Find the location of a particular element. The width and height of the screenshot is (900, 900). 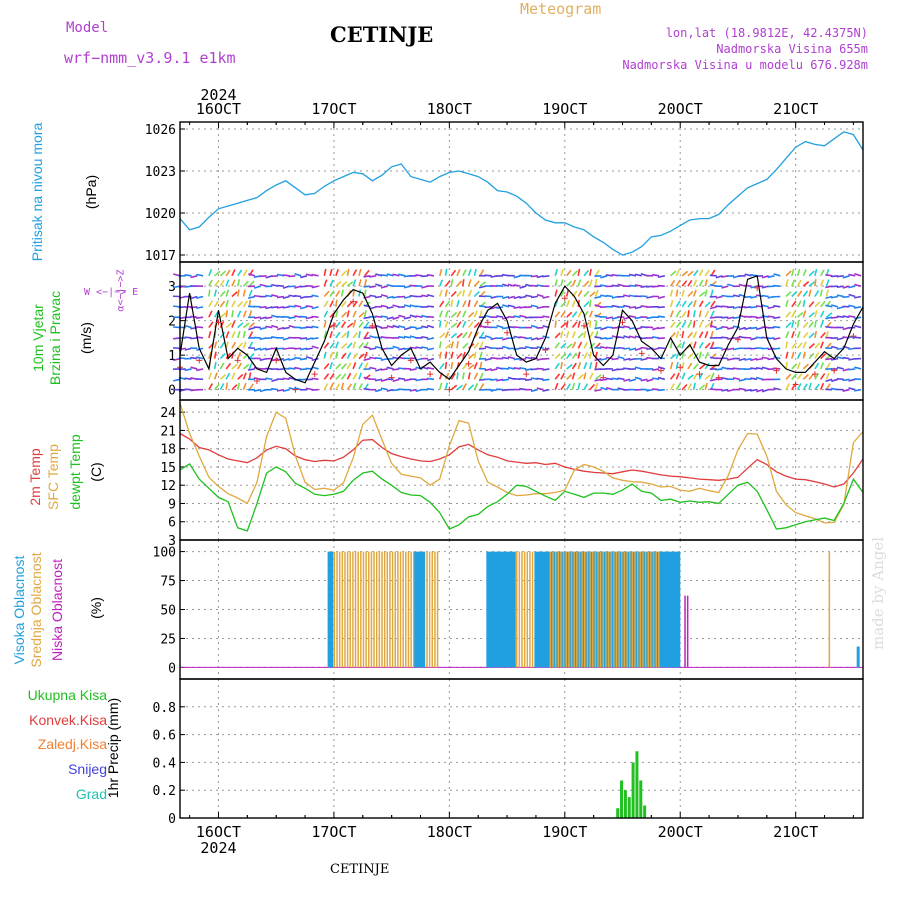

precip-bar is located at coordinates (625, 804).